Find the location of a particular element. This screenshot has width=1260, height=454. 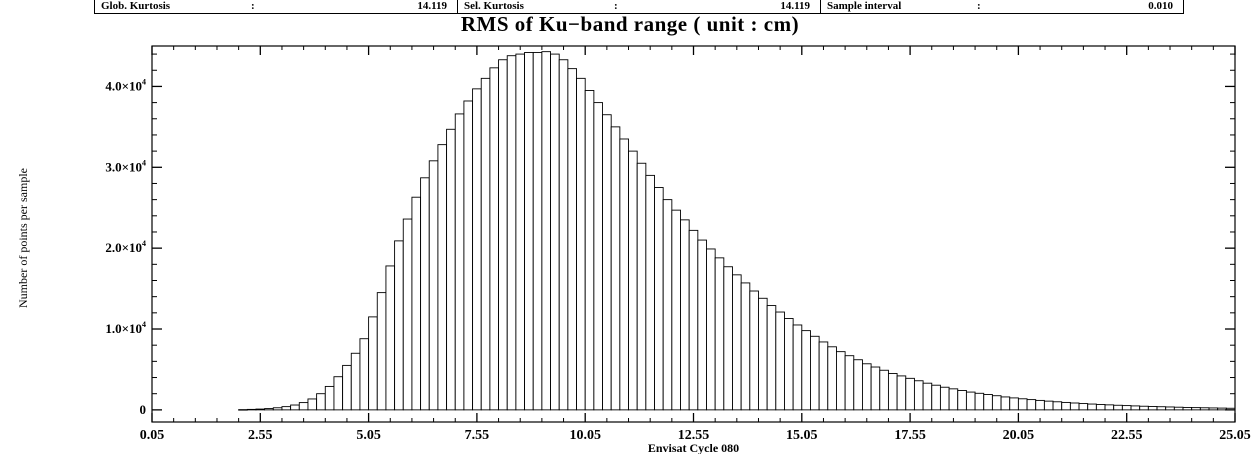

x-tick-label: 7.55 is located at coordinates (477, 435).